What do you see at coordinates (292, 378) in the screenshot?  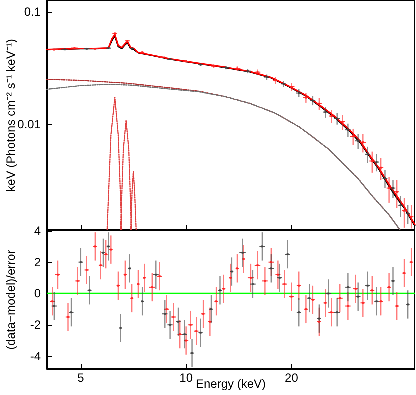 I see `x-tick-label: 20` at bounding box center [292, 378].